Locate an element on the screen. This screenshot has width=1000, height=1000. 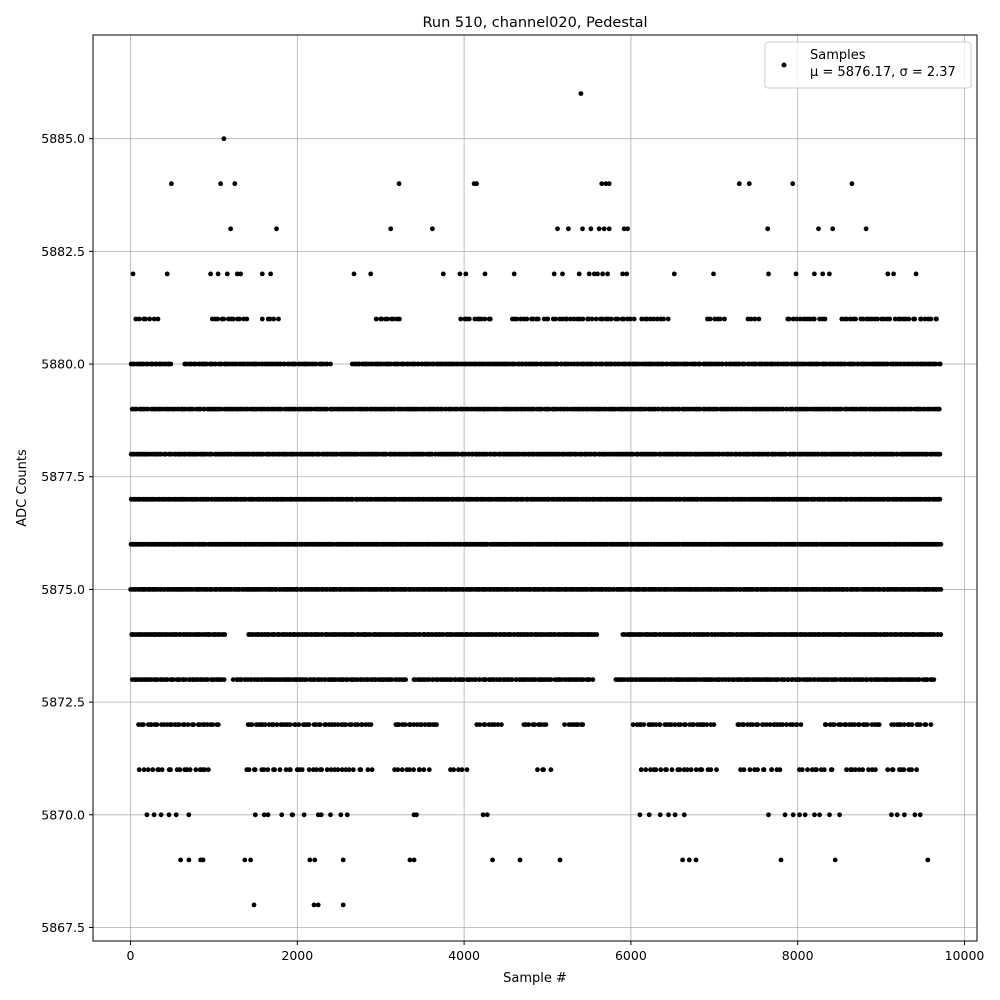
y-tick-label: 5882.5 is located at coordinates (63, 251).